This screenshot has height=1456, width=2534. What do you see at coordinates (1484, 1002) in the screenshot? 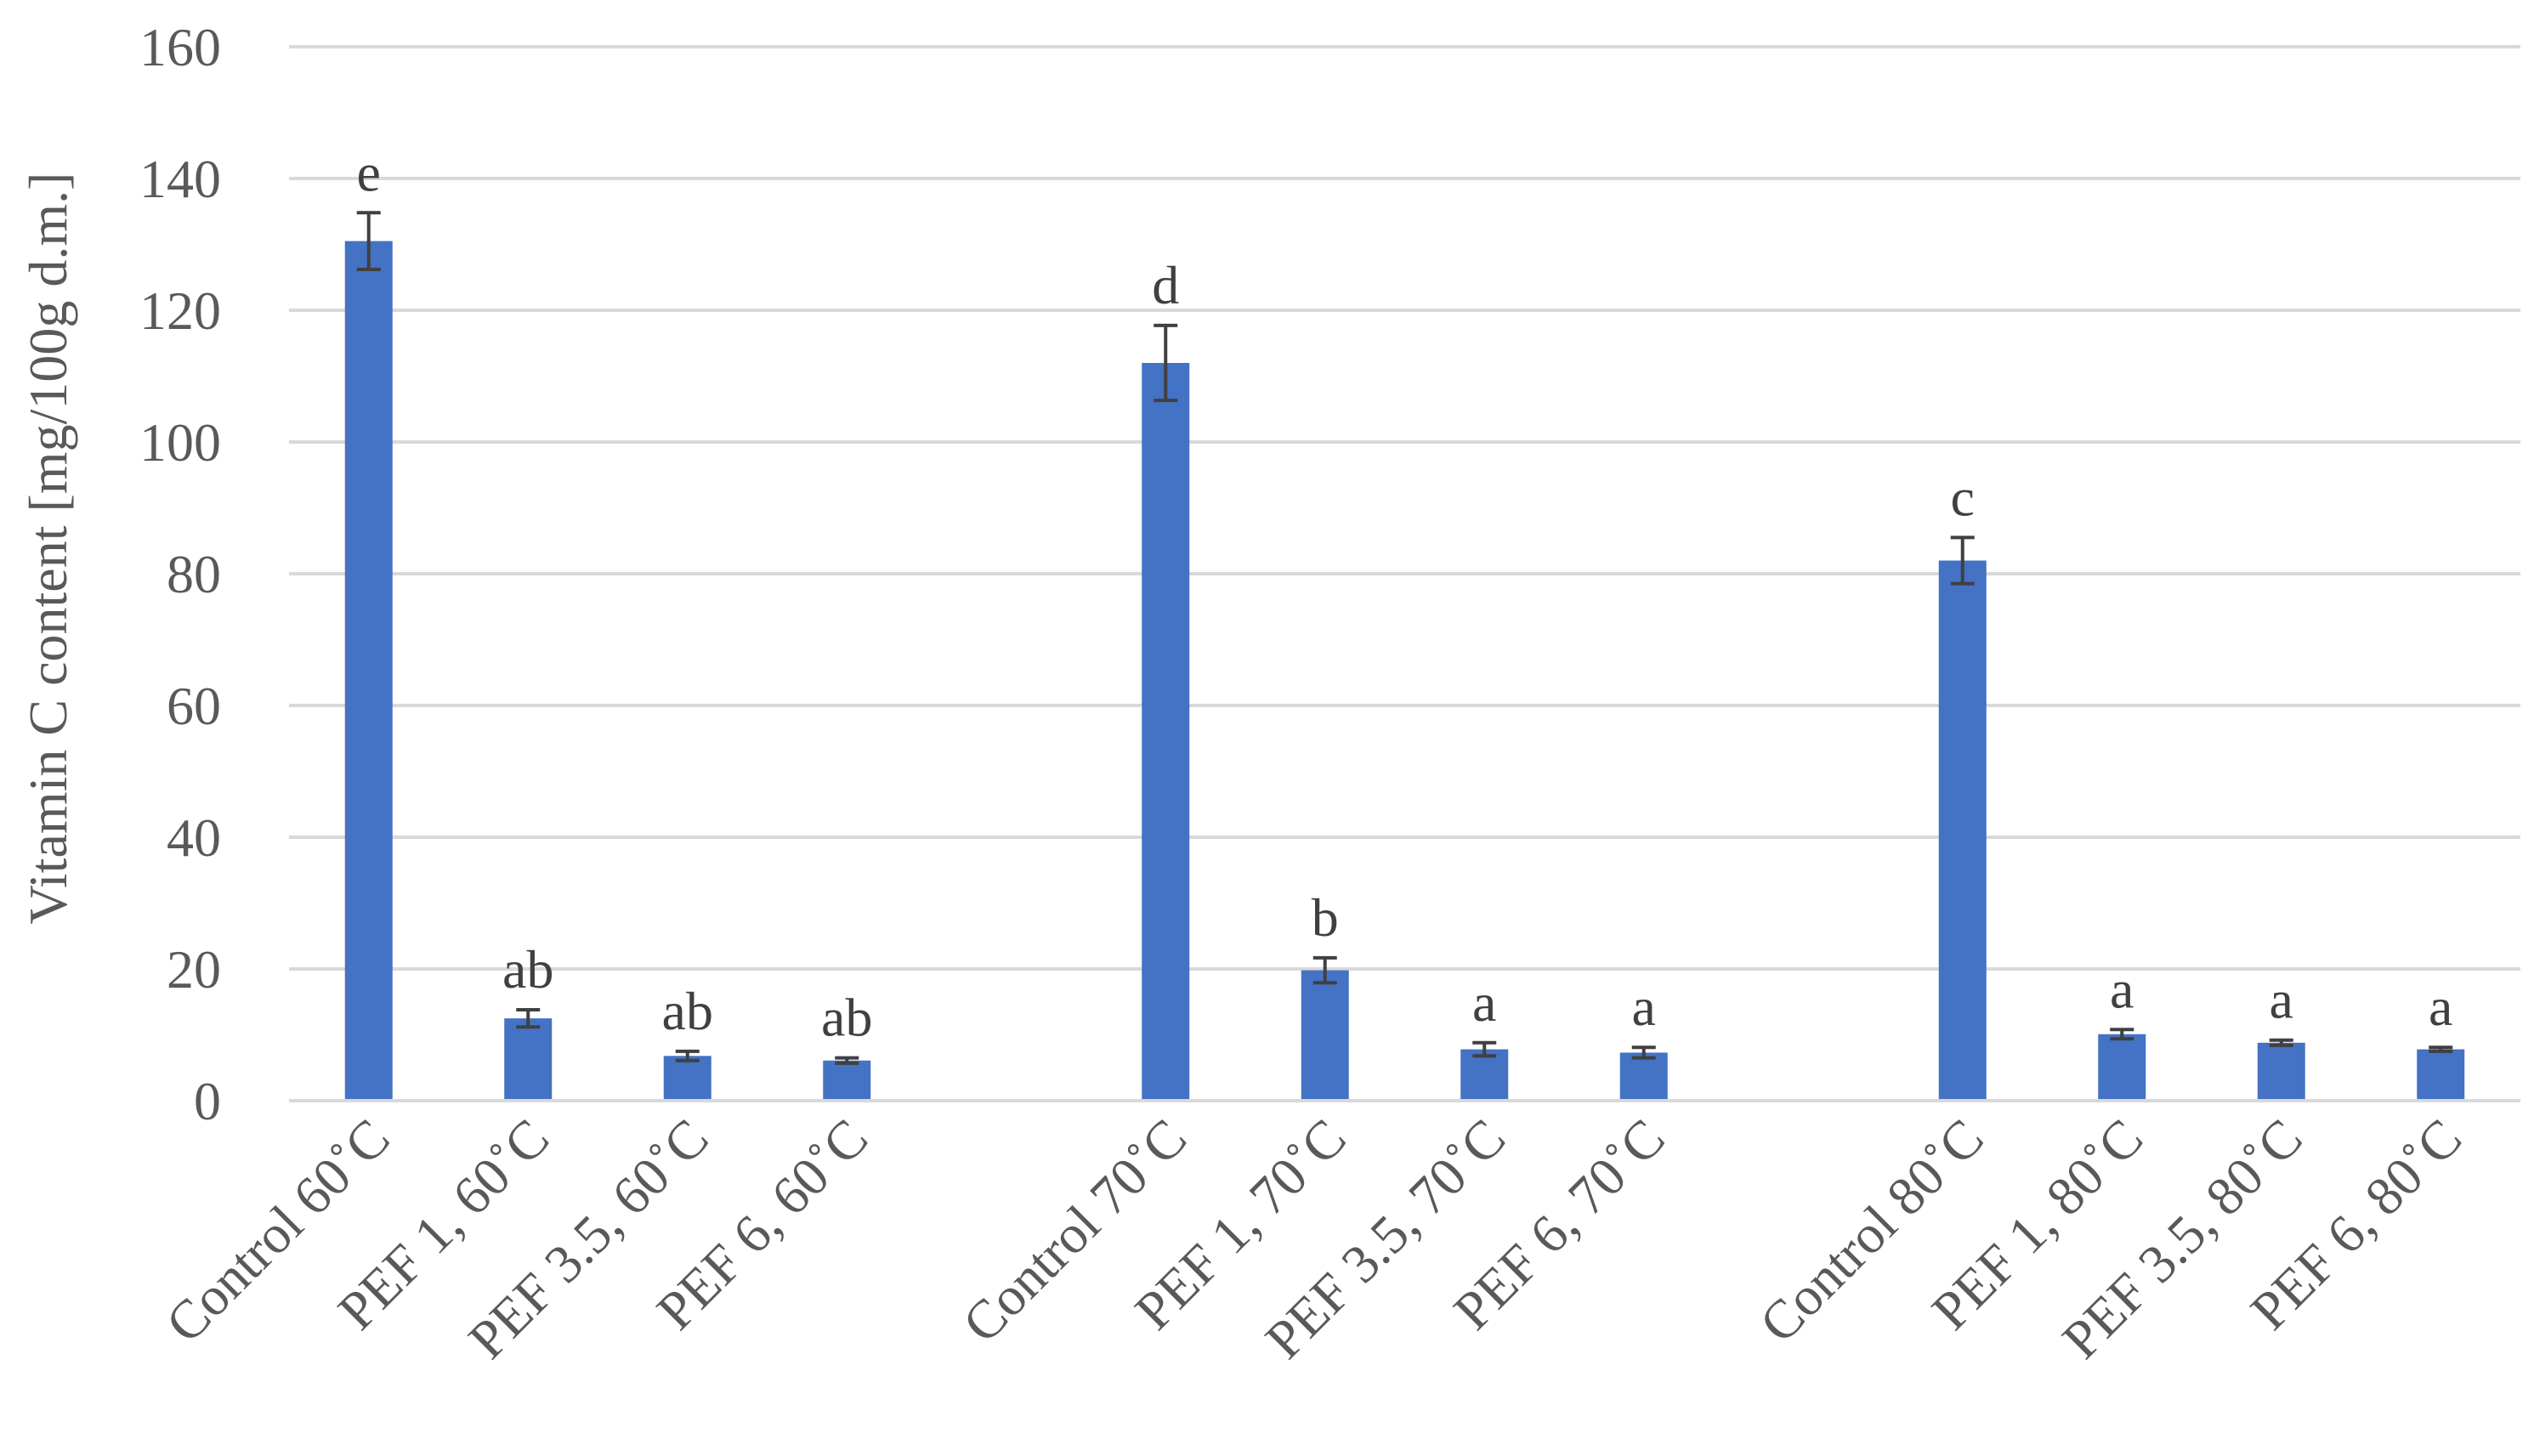
I see `significance-letter-6: a` at bounding box center [1484, 1002].